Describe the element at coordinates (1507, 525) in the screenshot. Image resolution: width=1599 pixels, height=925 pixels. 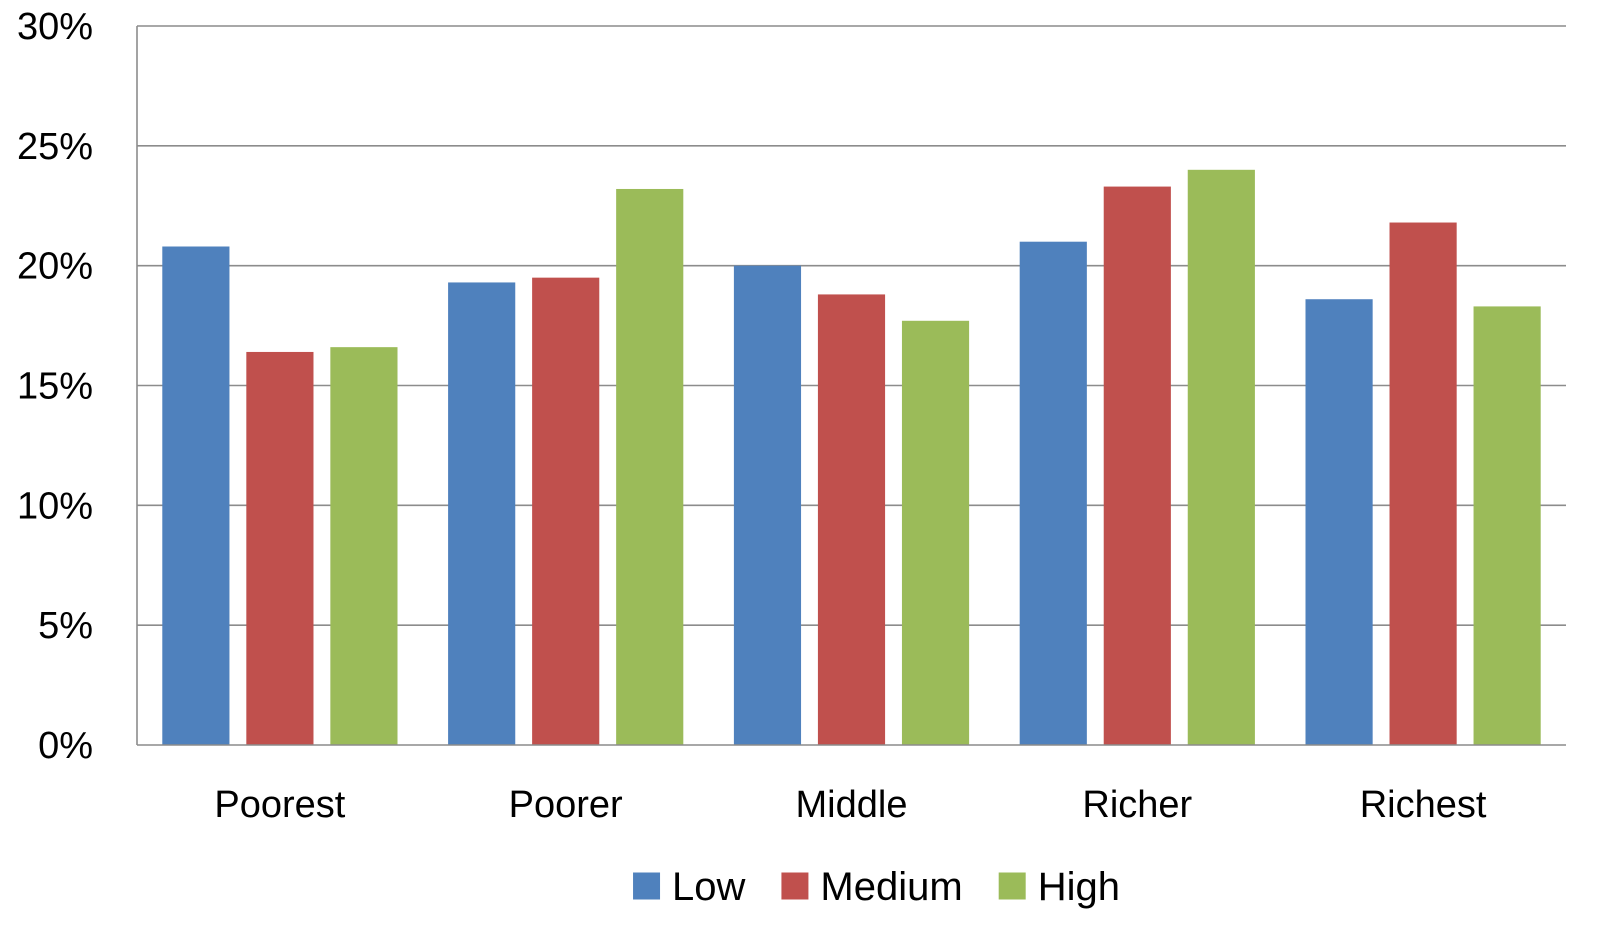
I see `bar-high-richest` at that location.